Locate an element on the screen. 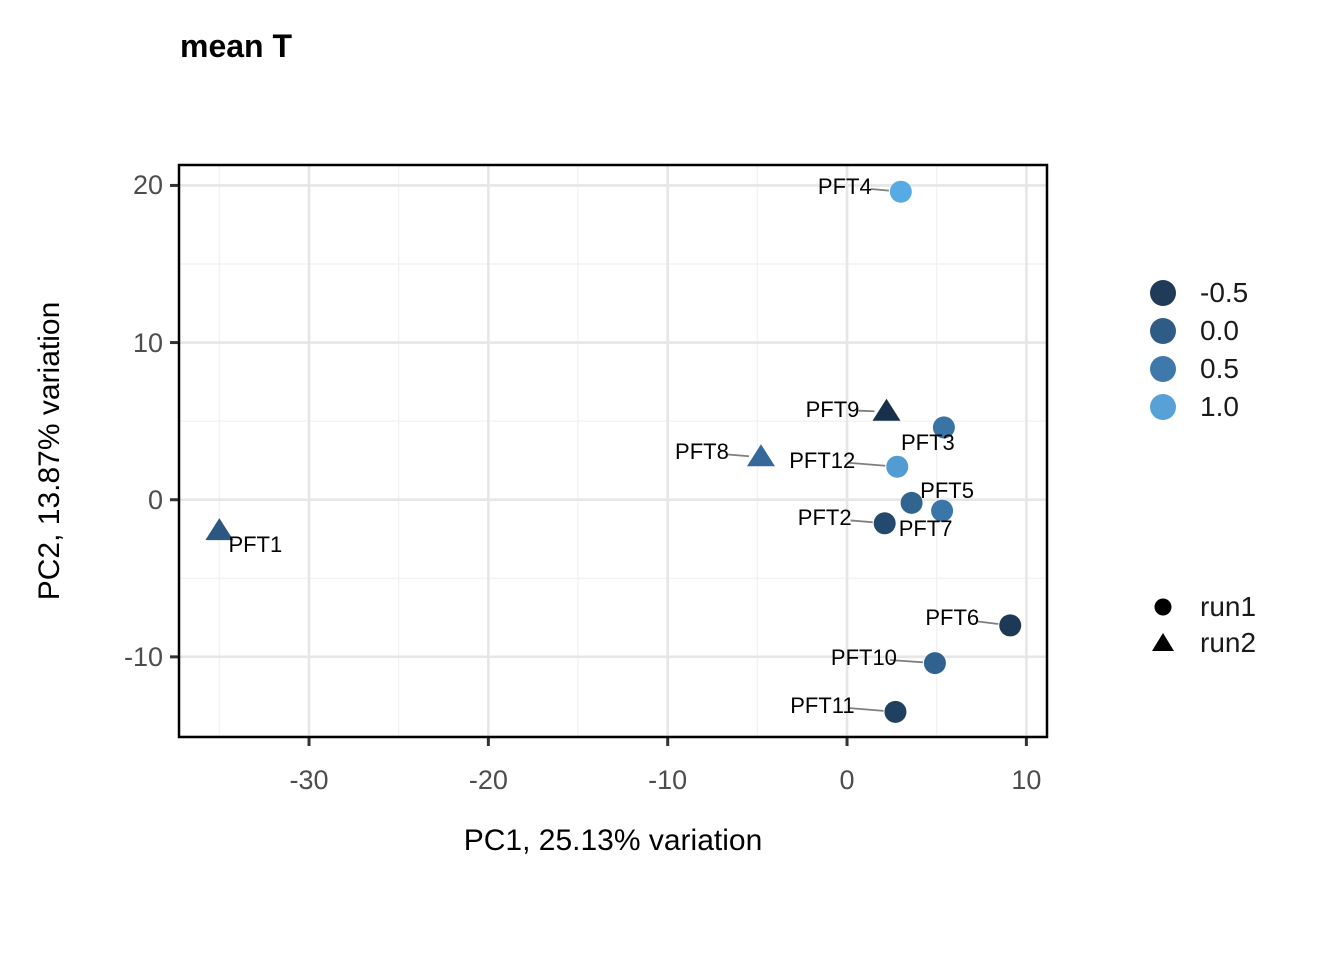  x-tick-label: -30 is located at coordinates (309, 780).